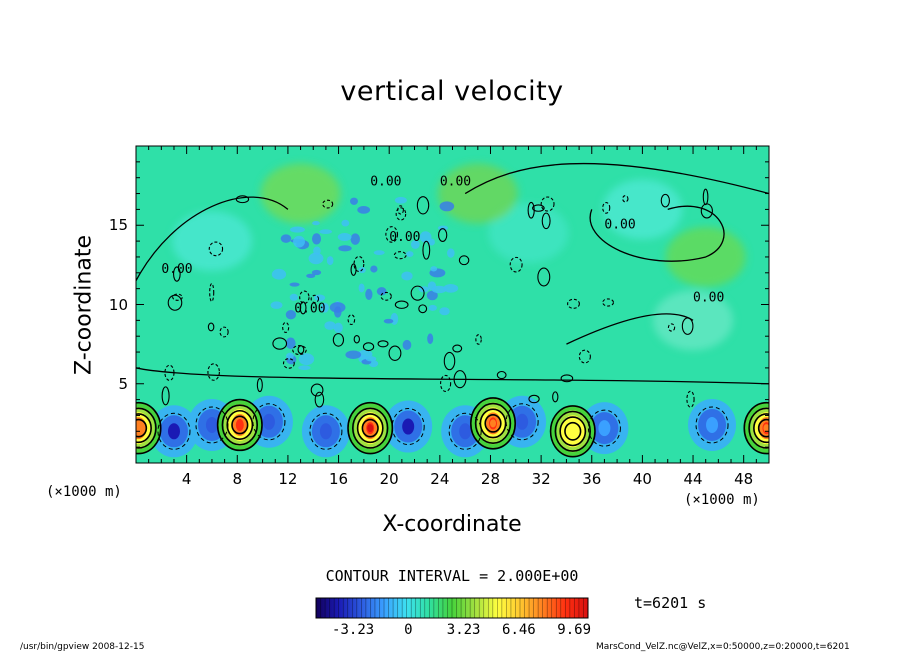  What do you see at coordinates (339, 479) in the screenshot?
I see `x-tick-label: 16` at bounding box center [339, 479].